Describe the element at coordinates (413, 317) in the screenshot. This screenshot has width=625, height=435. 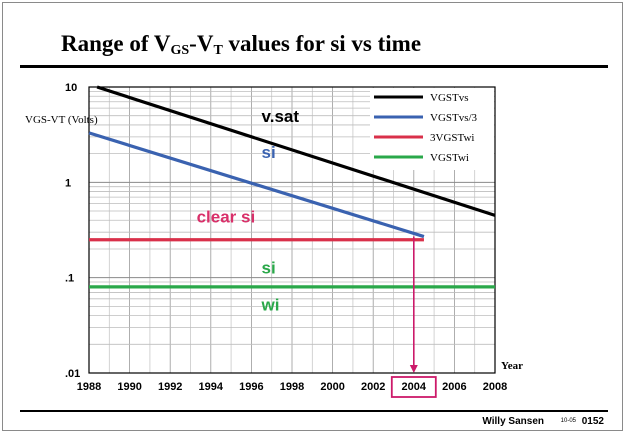
I see `year-highlight` at that location.